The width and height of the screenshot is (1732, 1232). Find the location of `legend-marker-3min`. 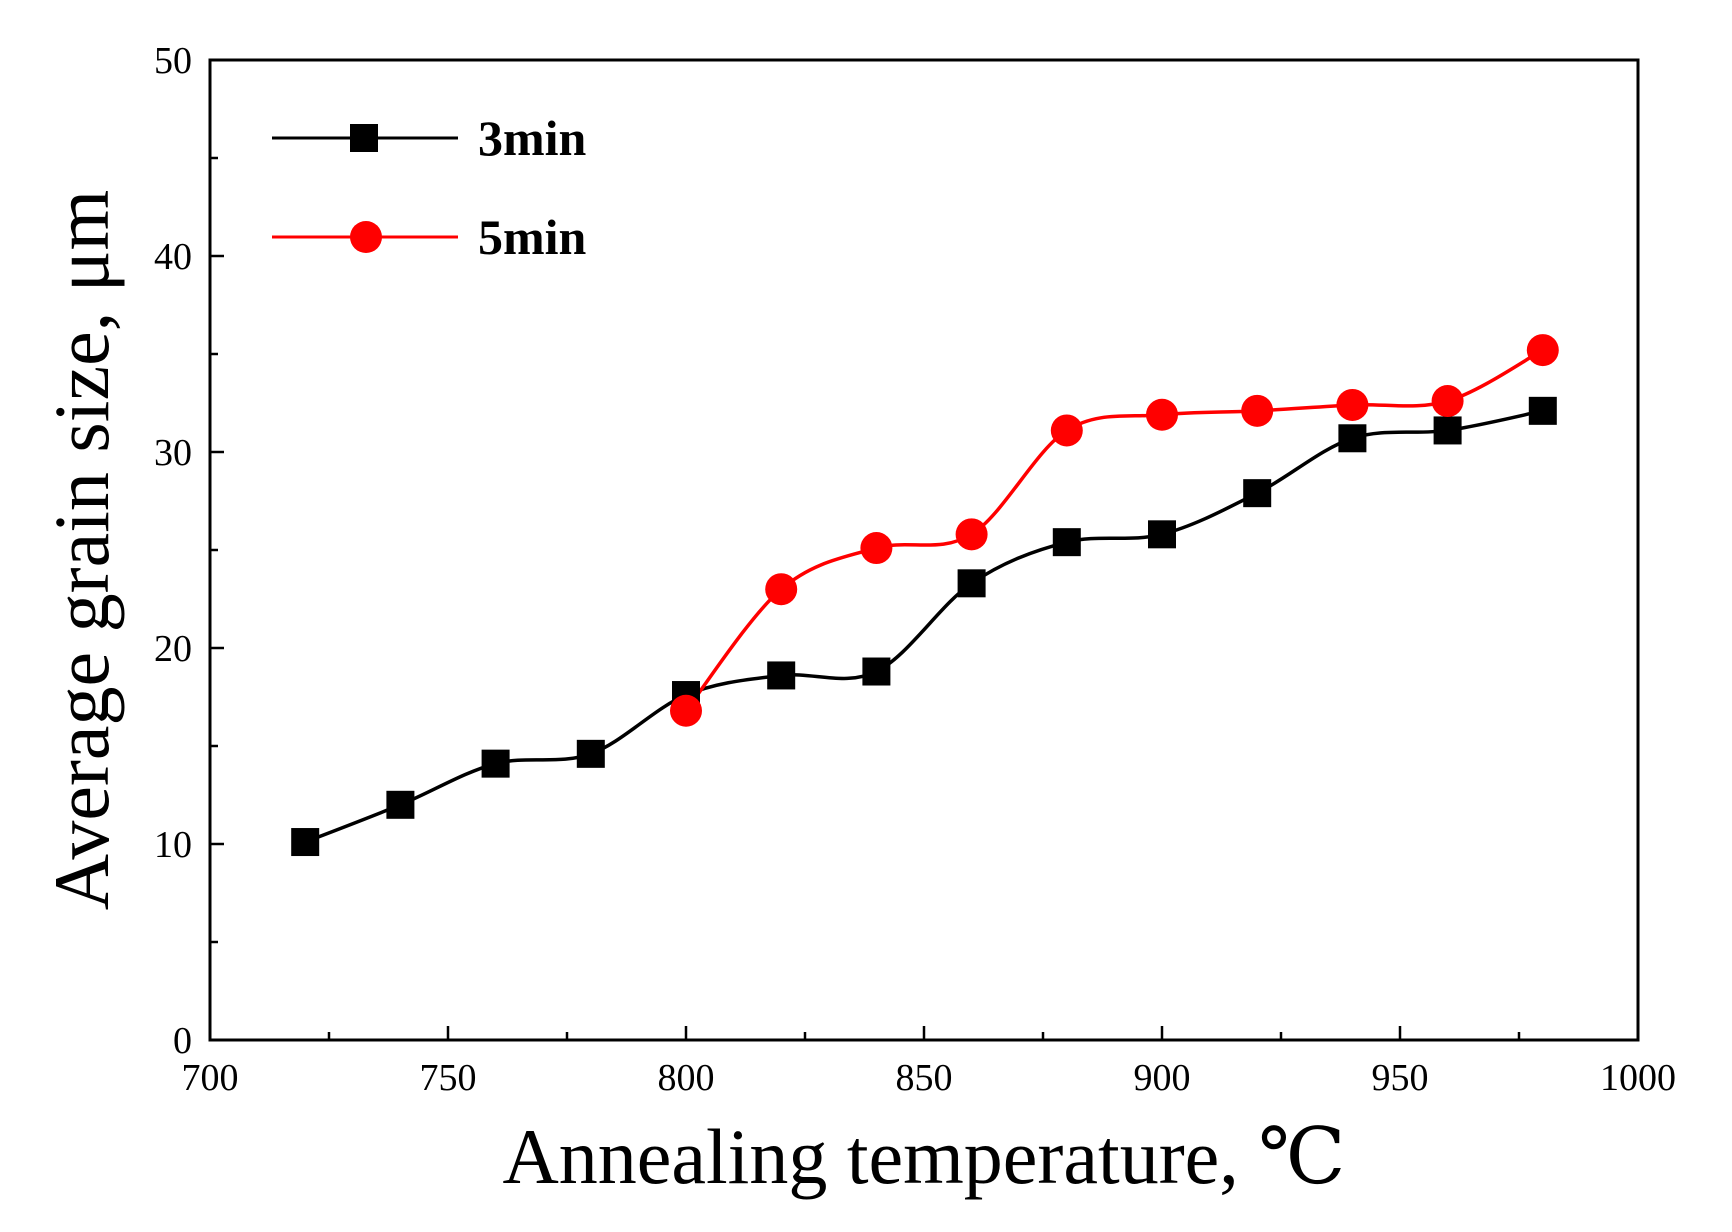

legend-marker-3min is located at coordinates (364, 138).